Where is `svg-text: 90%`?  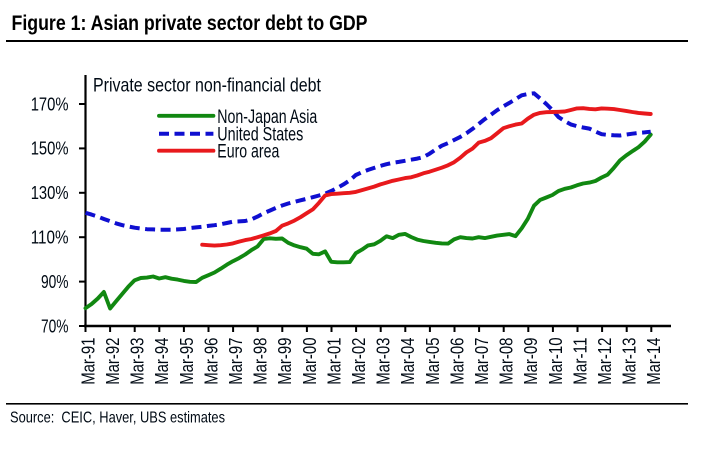 svg-text: 90% is located at coordinates (55, 281).